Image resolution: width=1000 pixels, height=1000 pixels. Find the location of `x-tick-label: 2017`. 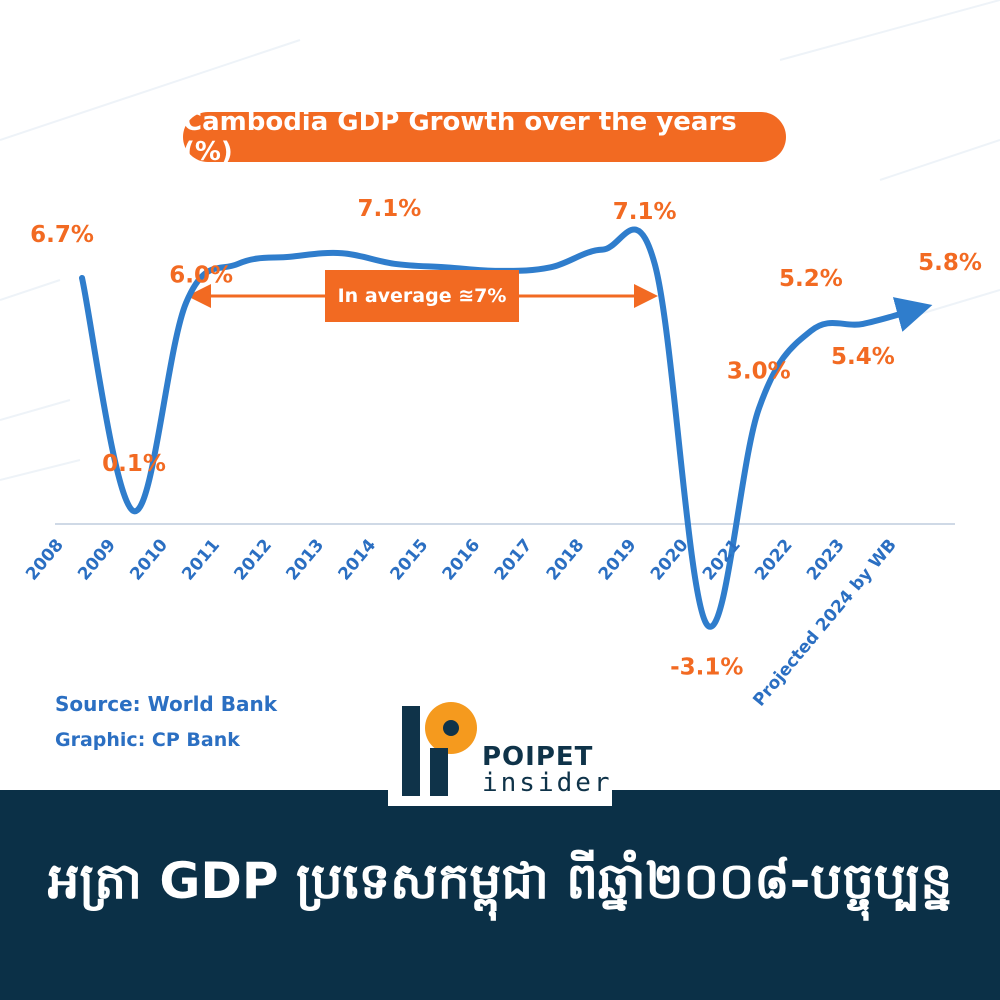

x-tick-label: 2017 is located at coordinates (514, 559).